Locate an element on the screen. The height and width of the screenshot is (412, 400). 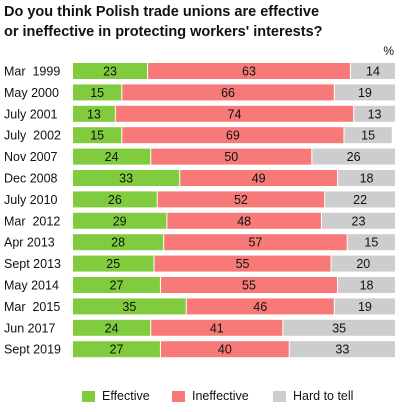
bar-row-mar-2012: Mar 2012 29 48 23 is located at coordinates (199, 220).